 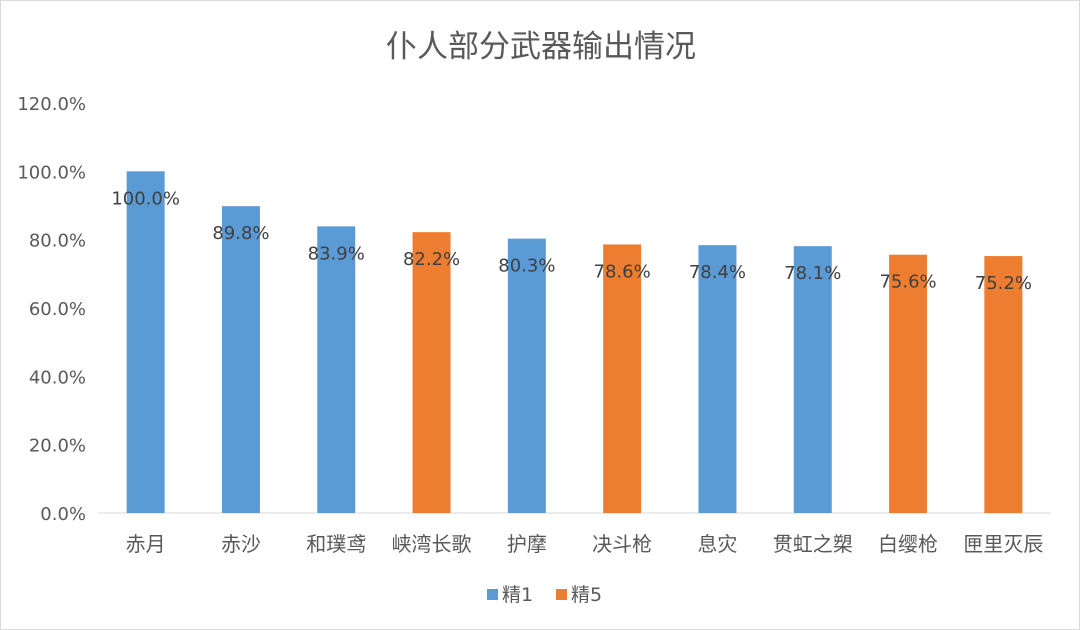 What do you see at coordinates (574, 534) in the screenshot?
I see `x-axis: 赤月 赤沙 和璞鸢 峡湾长歌 护摩 决斗枪 息灾 贯虹之槊 白缨枪 匣里灭辰` at bounding box center [574, 534].